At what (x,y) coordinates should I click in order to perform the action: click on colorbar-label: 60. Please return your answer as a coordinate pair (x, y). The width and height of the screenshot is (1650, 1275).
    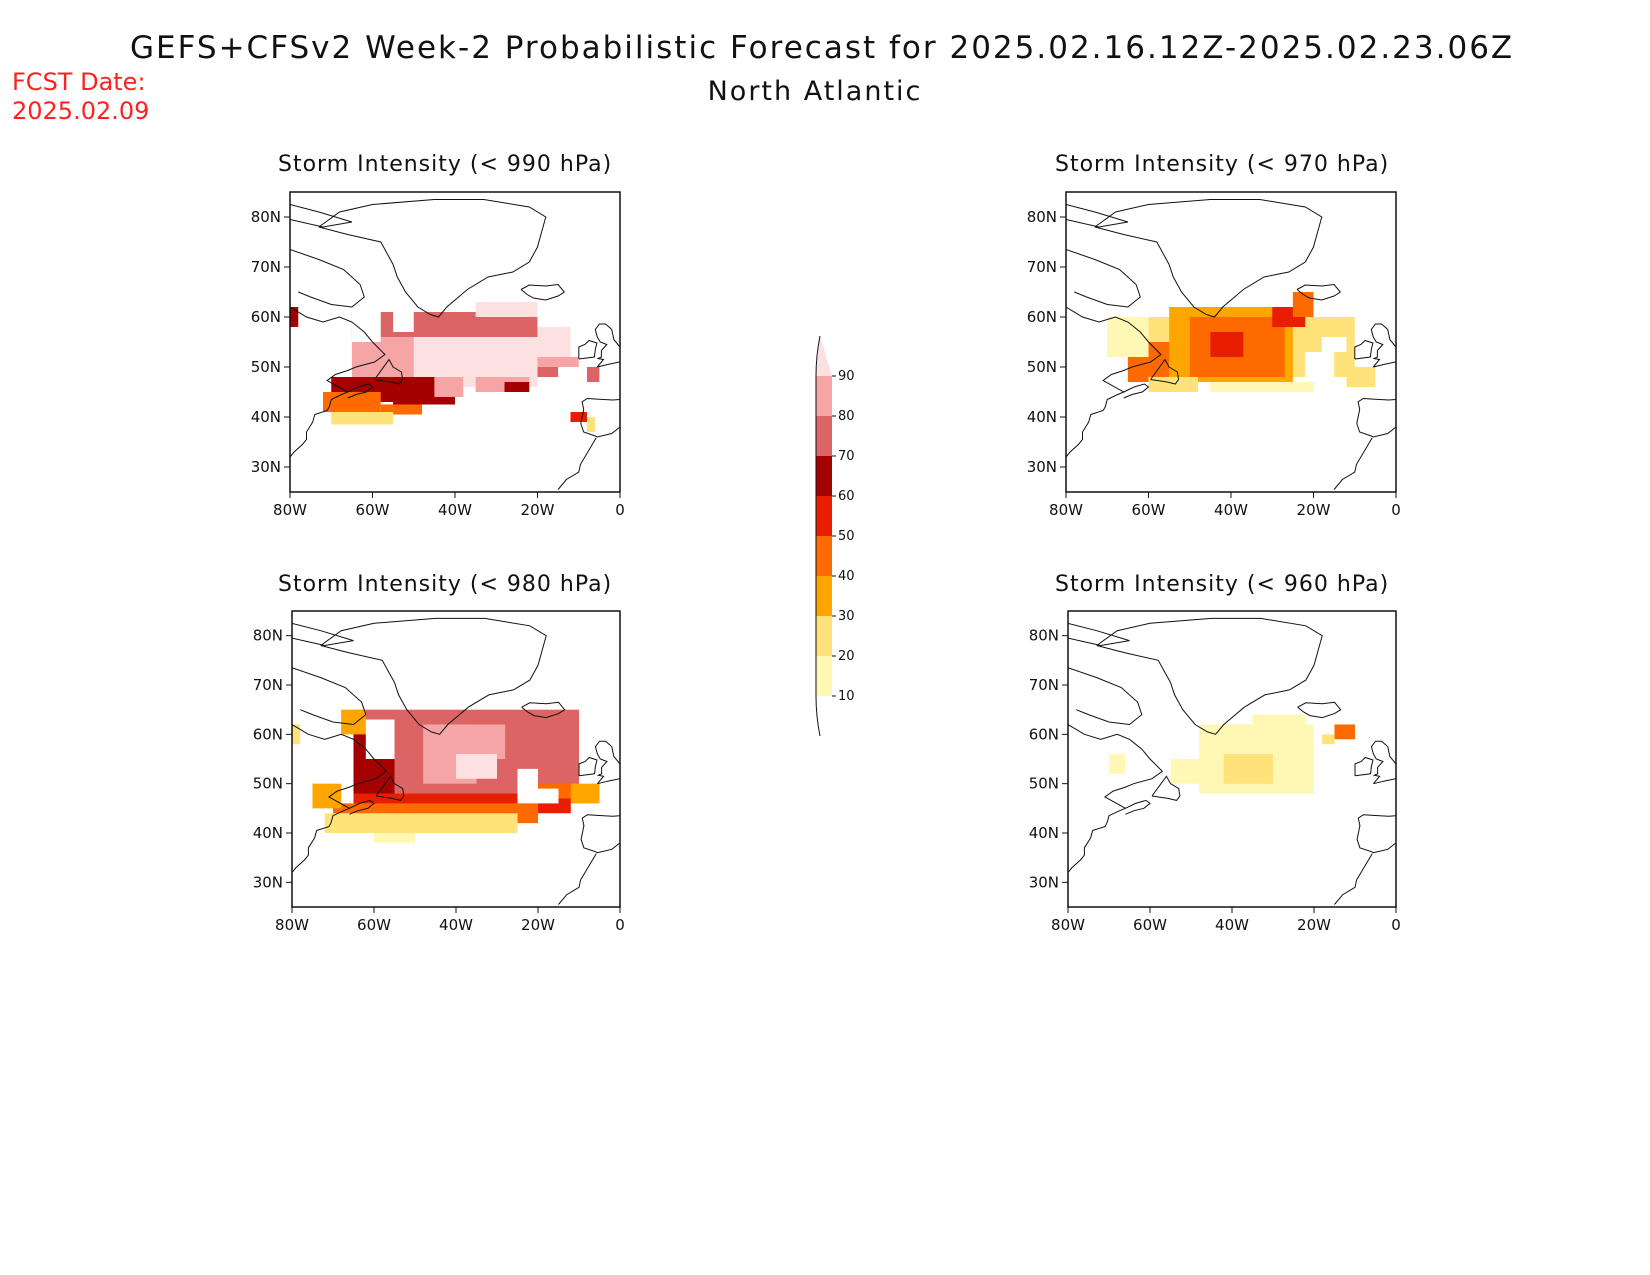
    Looking at the image, I should click on (846, 496).